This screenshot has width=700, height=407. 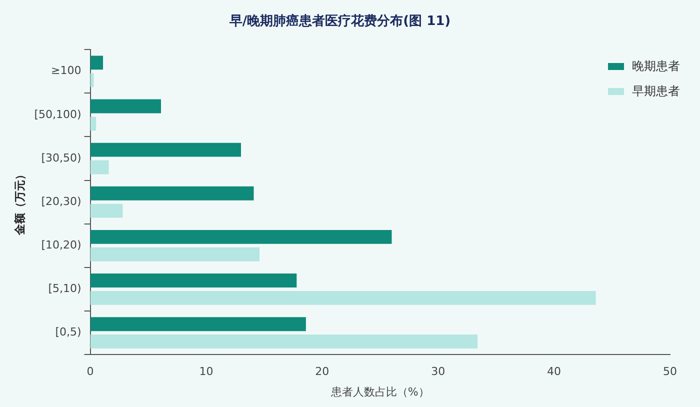 I want to click on y-tick-label: [5,10), so click(x=65, y=289).